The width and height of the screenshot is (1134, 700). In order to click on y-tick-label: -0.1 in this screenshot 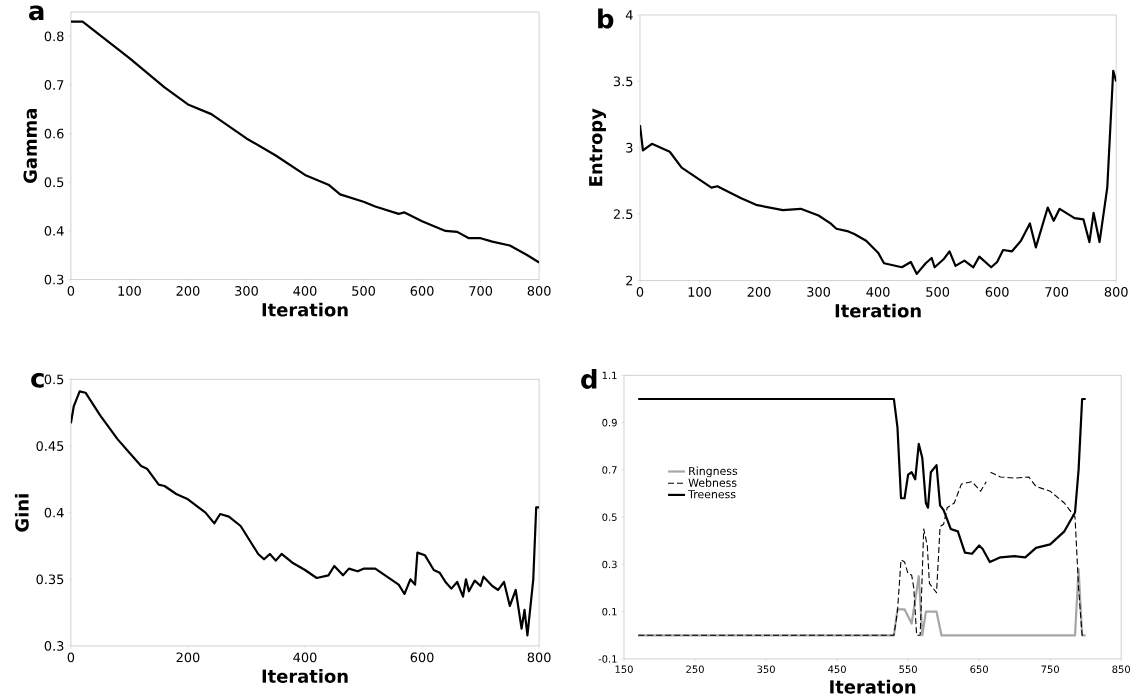, I will do `click(607, 659)`.